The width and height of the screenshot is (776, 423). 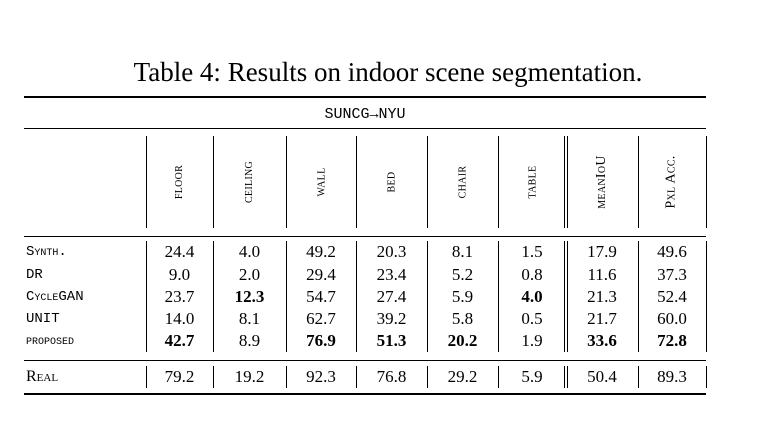 I want to click on table-cell: 2.0, so click(x=249, y=274).